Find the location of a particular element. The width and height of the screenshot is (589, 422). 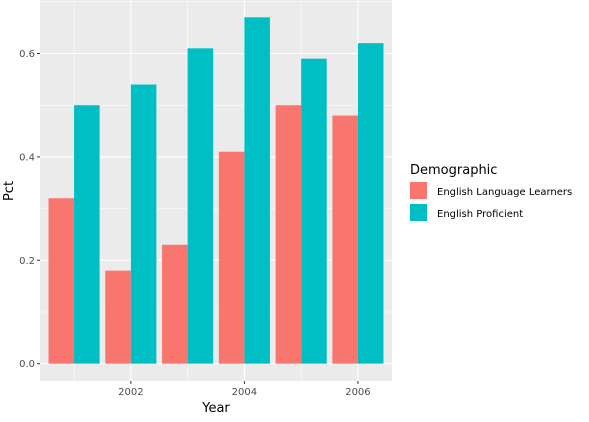

bar-english-language-learners-2001 is located at coordinates (61, 281).